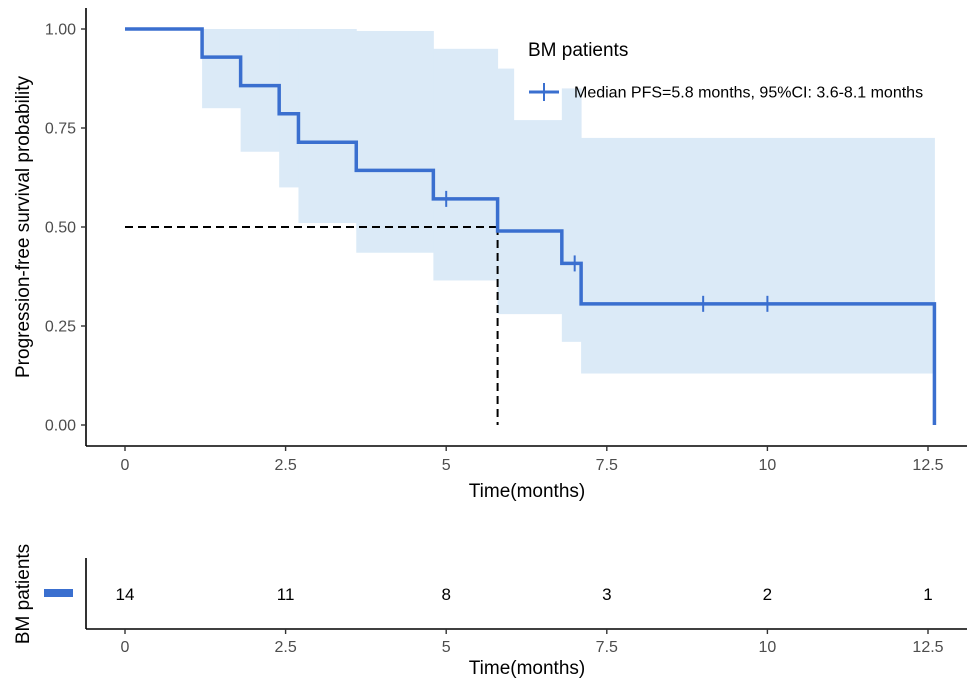  Describe the element at coordinates (312, 325) in the screenshot. I see `median-reference-lines` at that location.